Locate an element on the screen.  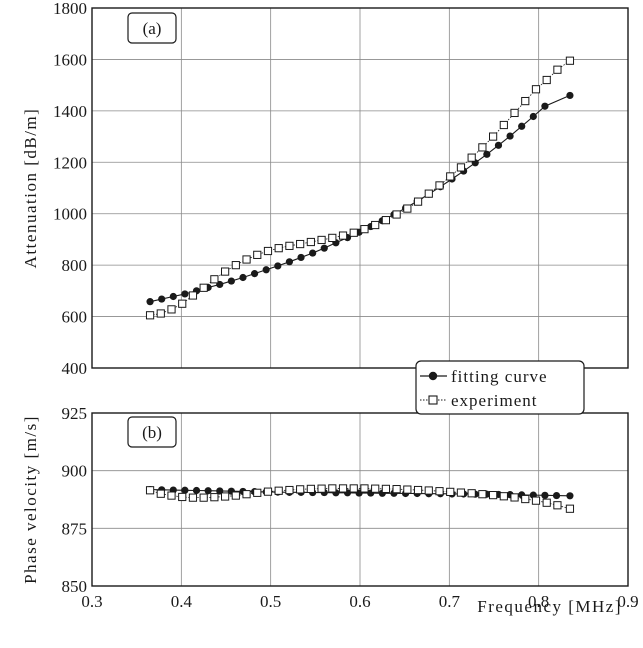
legend-item-experiment: experiment is located at coordinates (478, 400).